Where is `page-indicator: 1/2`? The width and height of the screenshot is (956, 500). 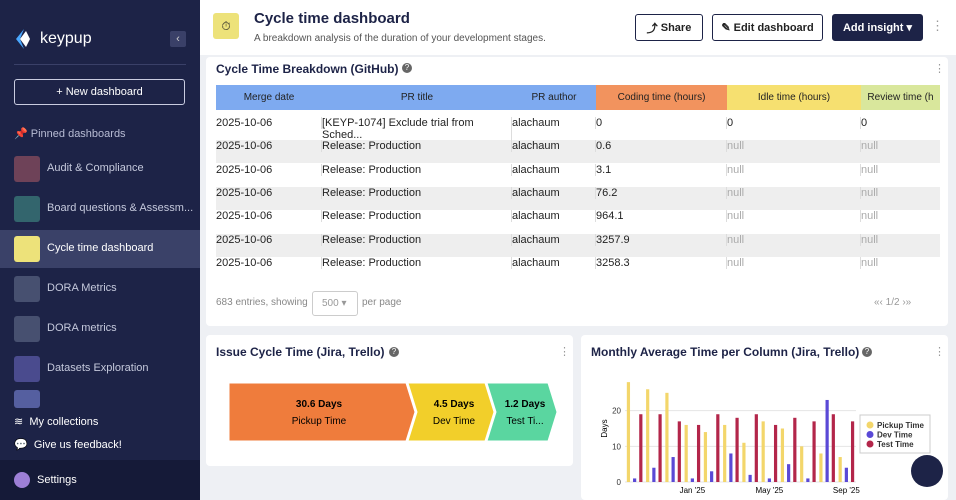
page-indicator: 1/2 is located at coordinates (892, 302).